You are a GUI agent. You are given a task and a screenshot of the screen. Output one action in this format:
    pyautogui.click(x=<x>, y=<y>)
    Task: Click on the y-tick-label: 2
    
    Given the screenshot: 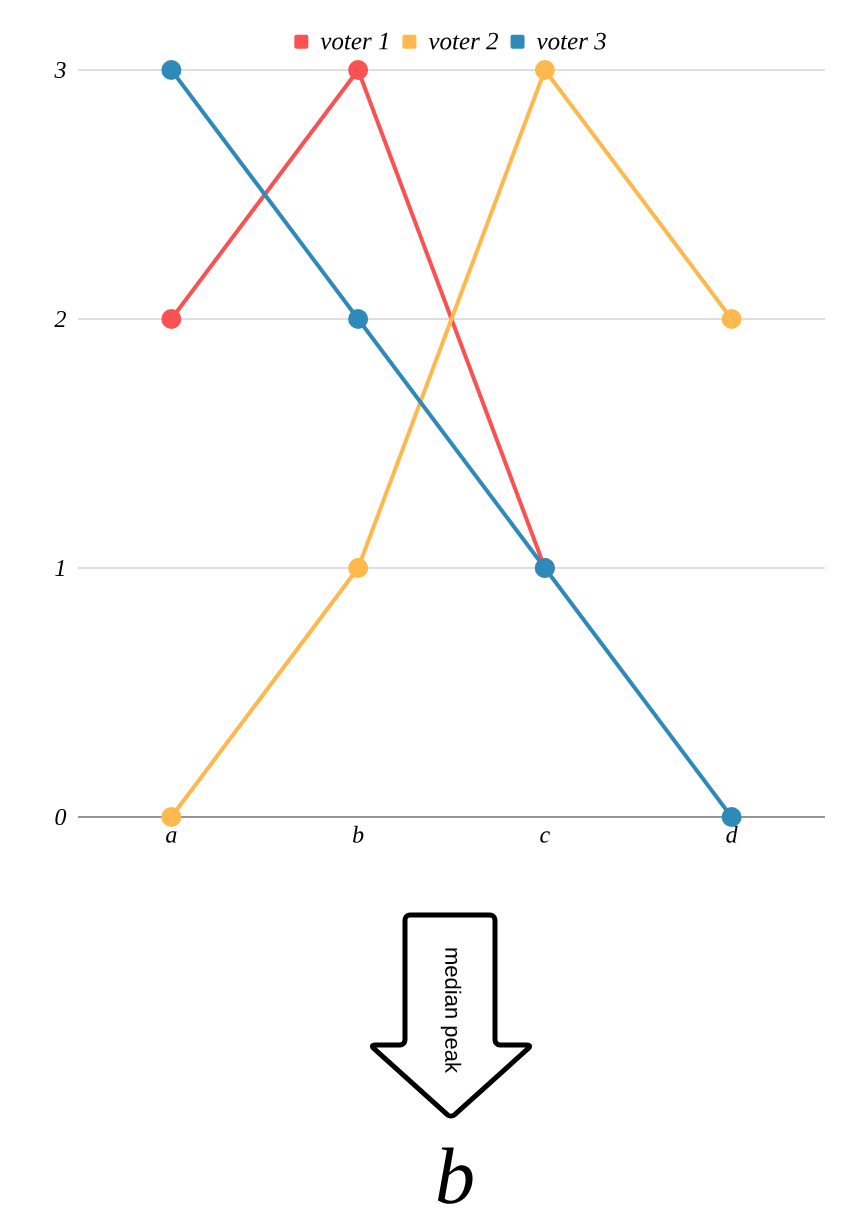 What is the action you would take?
    pyautogui.click(x=60, y=319)
    